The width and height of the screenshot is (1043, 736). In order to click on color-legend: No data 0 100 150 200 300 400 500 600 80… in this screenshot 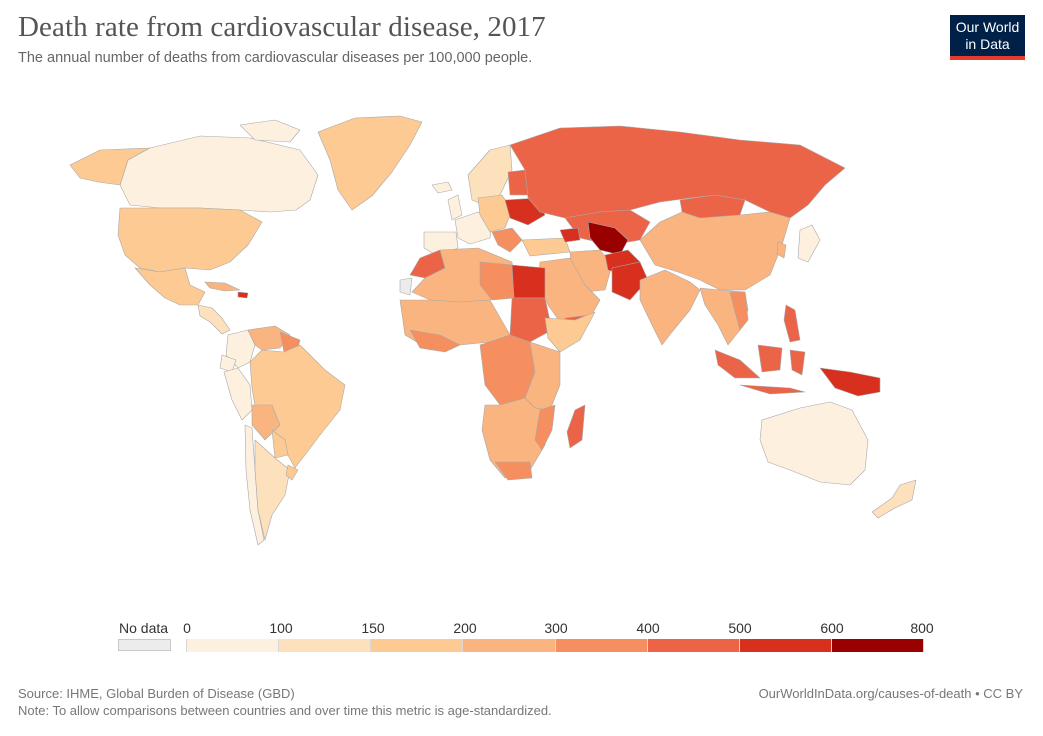, I will do `click(521, 637)`.